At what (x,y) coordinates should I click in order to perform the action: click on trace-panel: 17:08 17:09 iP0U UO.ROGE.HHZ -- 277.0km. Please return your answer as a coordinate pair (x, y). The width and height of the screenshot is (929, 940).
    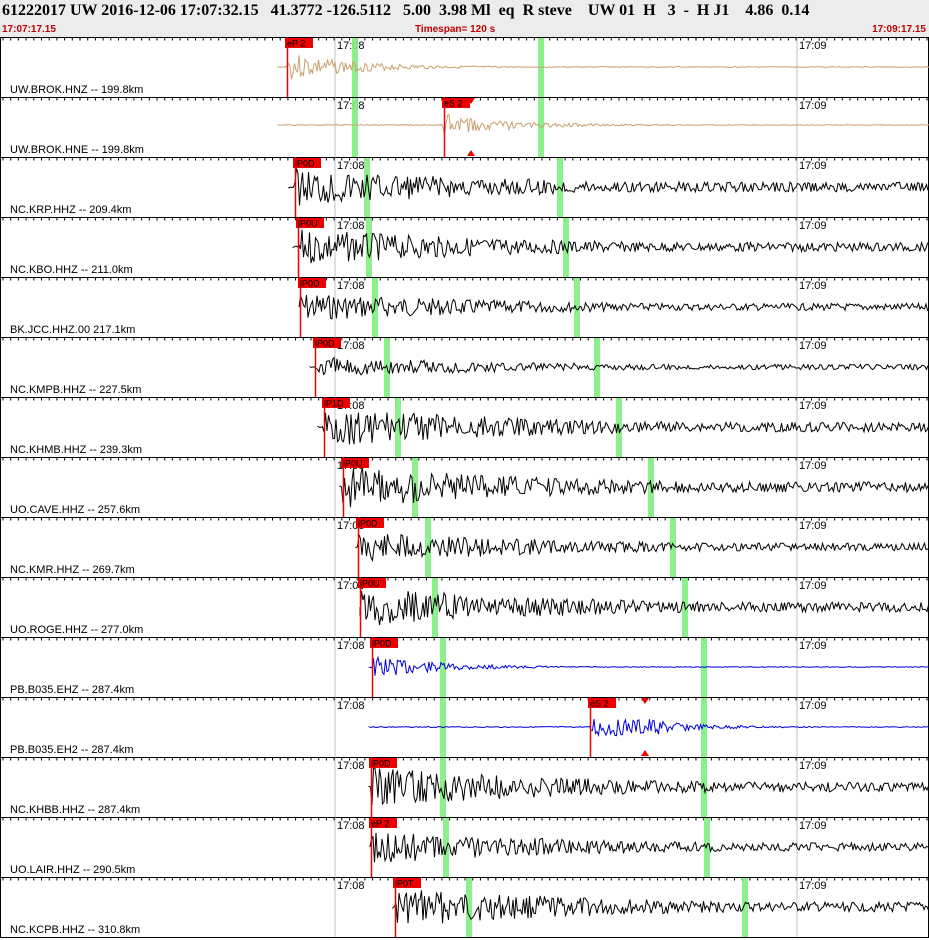
    Looking at the image, I should click on (464, 607).